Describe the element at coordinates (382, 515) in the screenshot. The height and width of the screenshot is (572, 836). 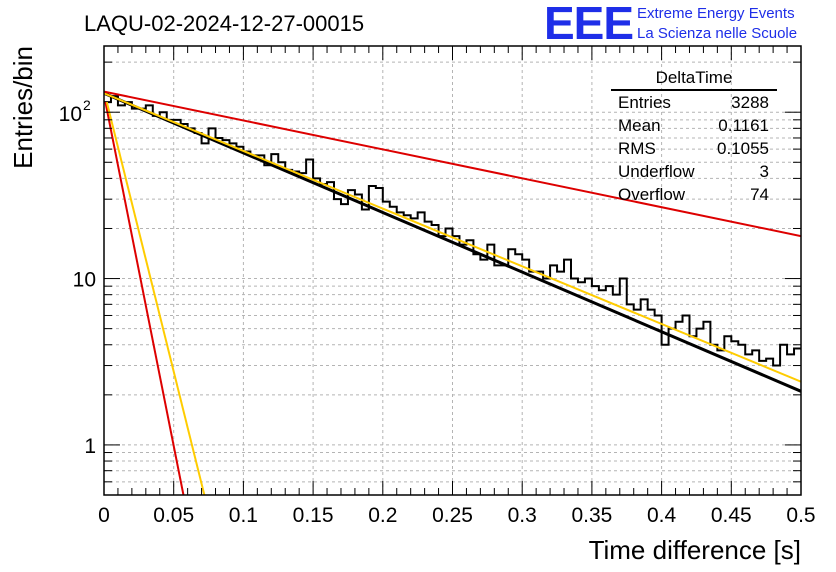
I see `x-tick-label: 0.2` at that location.